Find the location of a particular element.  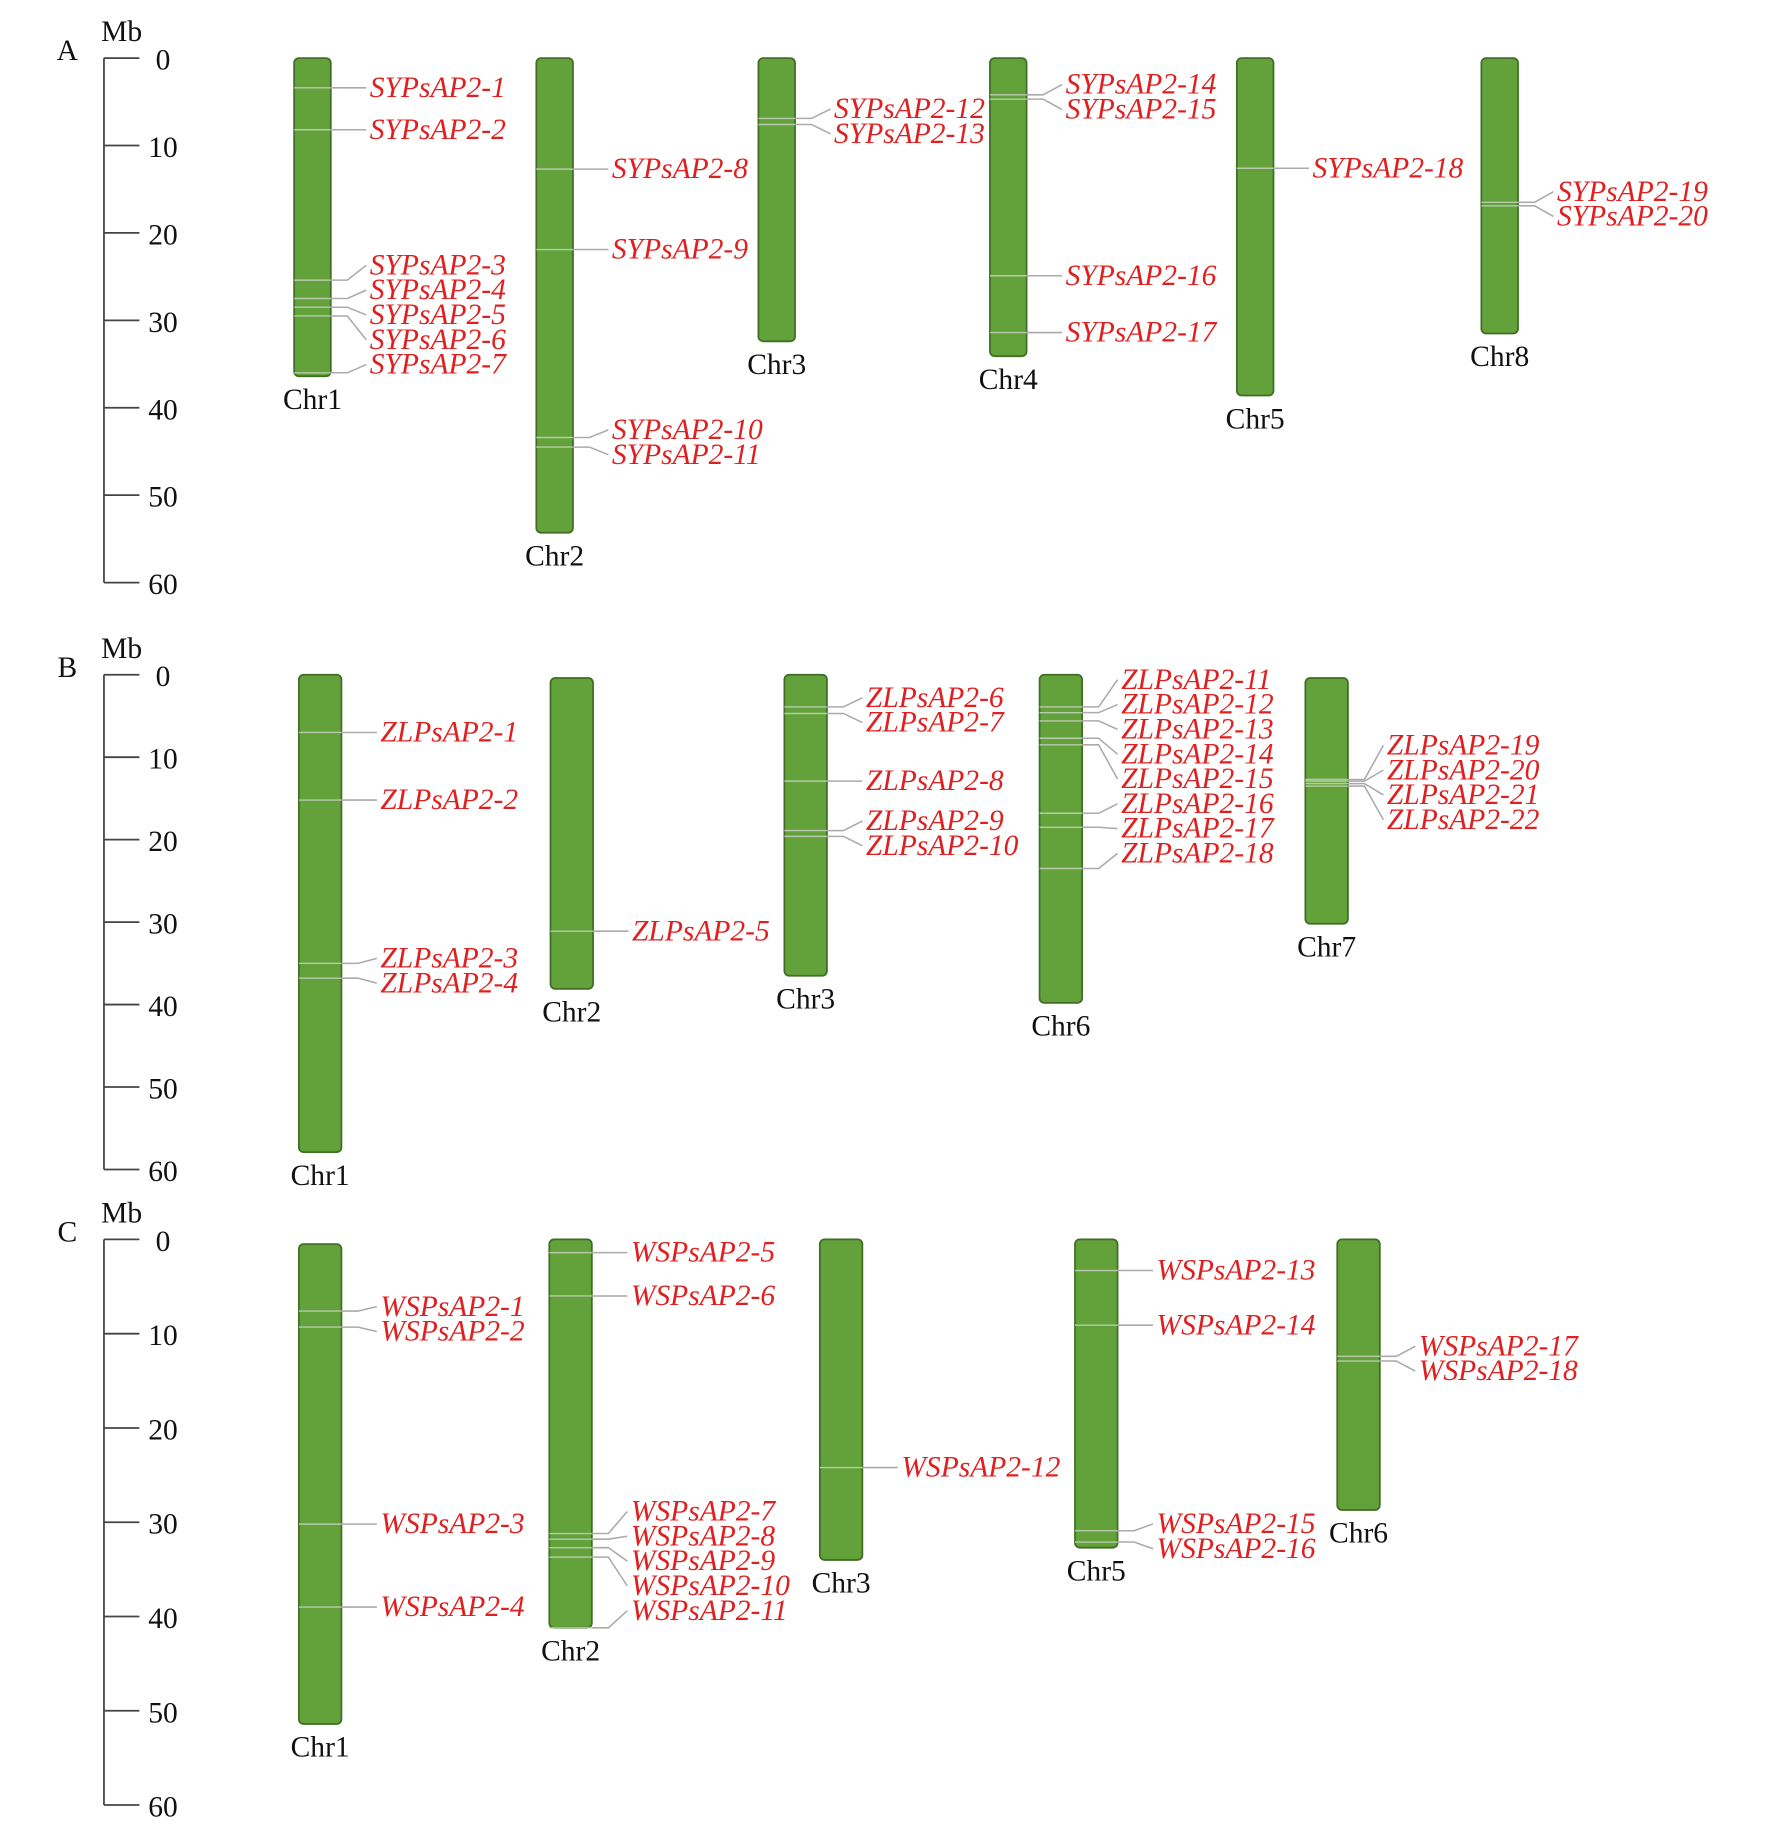

gene-label: WSPsAP2-15 is located at coordinates (1236, 1524).